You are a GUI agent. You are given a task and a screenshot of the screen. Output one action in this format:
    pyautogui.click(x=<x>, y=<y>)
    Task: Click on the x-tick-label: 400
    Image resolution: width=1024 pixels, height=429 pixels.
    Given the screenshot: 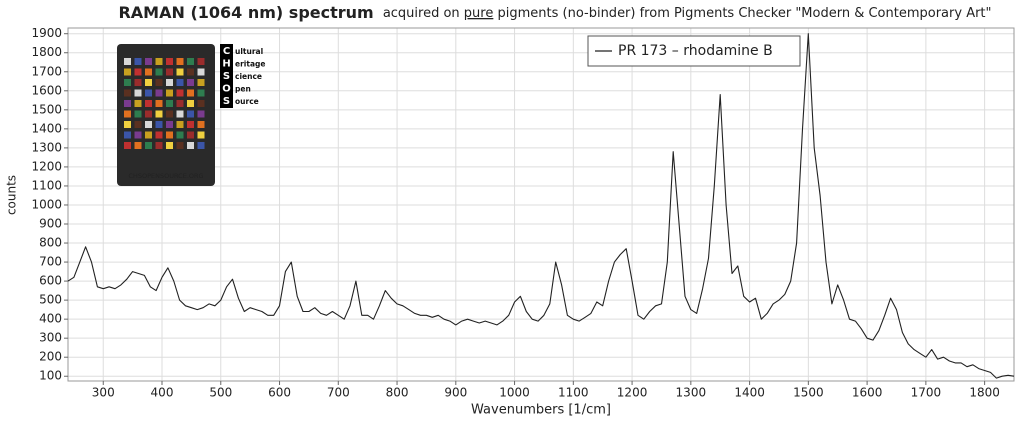 What is the action you would take?
    pyautogui.click(x=162, y=393)
    